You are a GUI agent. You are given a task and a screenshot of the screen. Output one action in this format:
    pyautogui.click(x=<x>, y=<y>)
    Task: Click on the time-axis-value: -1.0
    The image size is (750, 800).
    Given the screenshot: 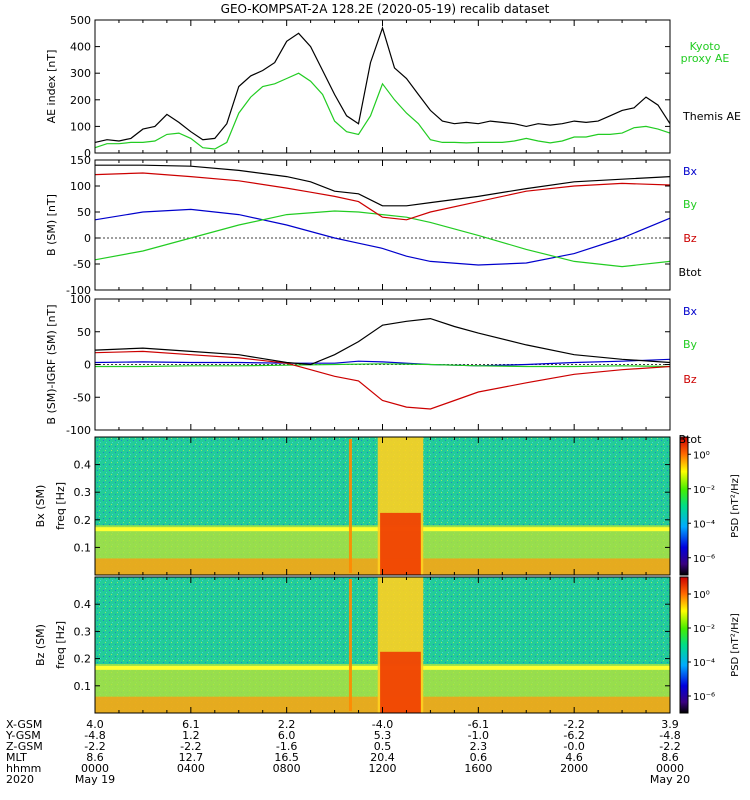 What is the action you would take?
    pyautogui.click(x=478, y=735)
    